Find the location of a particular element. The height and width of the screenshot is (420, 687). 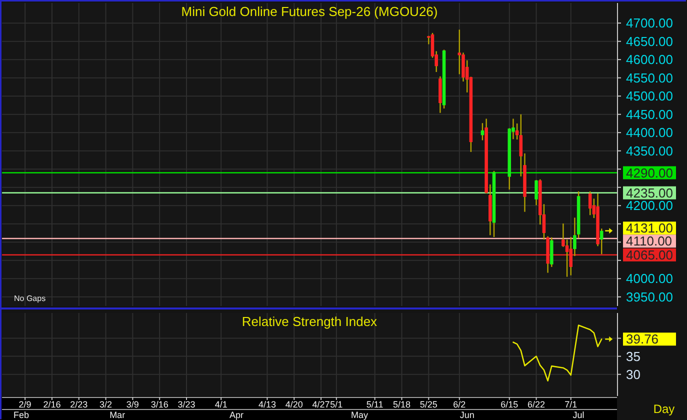

y-tick-label: 4200.00 is located at coordinates (649, 206).